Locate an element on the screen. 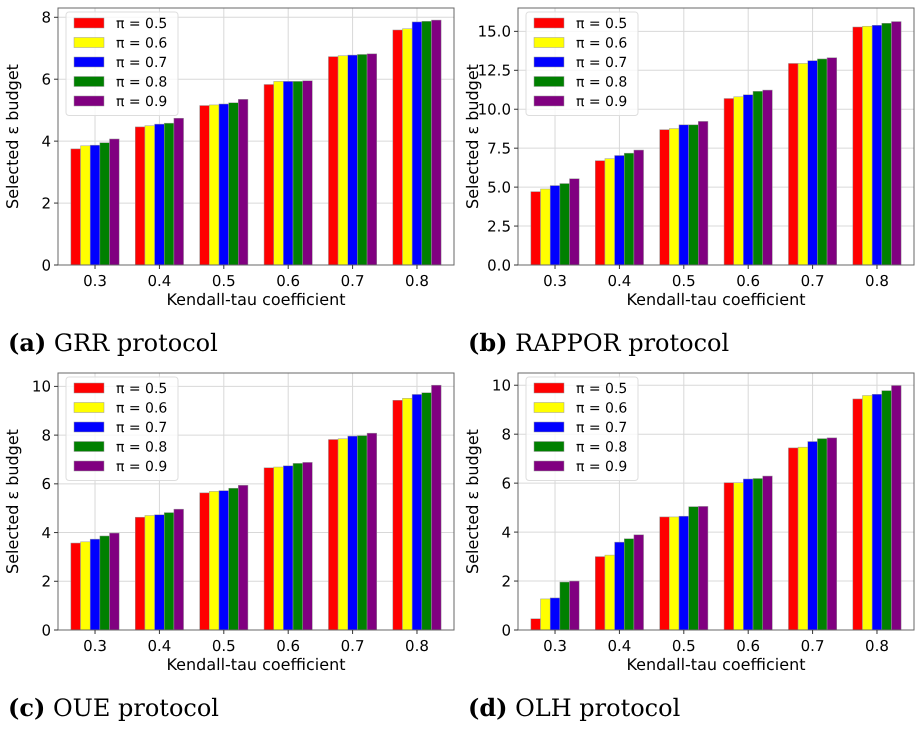  y-tick-label: 0.0 is located at coordinates (499, 265).